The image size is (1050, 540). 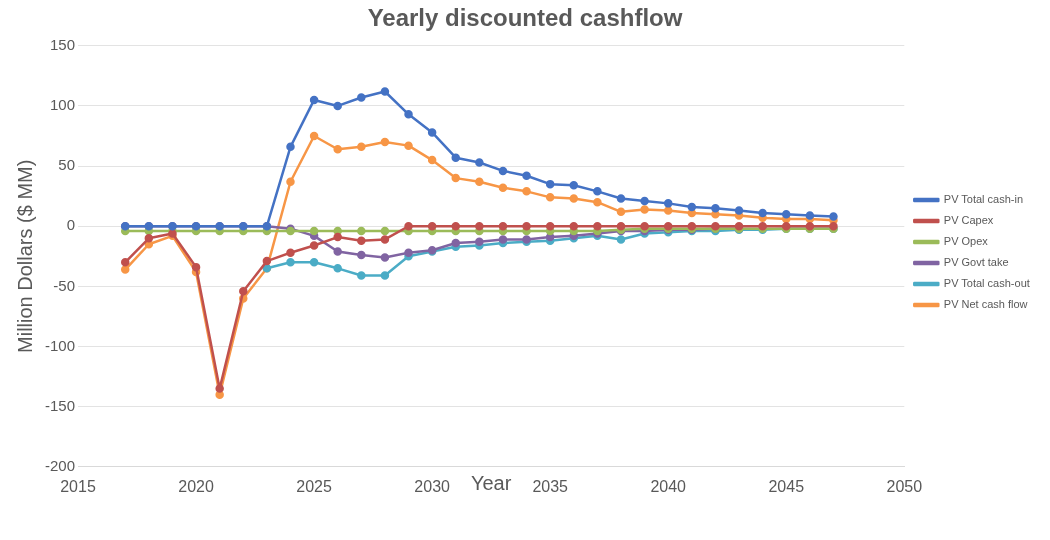 I want to click on y-tick-label: -50, so click(x=64, y=285).